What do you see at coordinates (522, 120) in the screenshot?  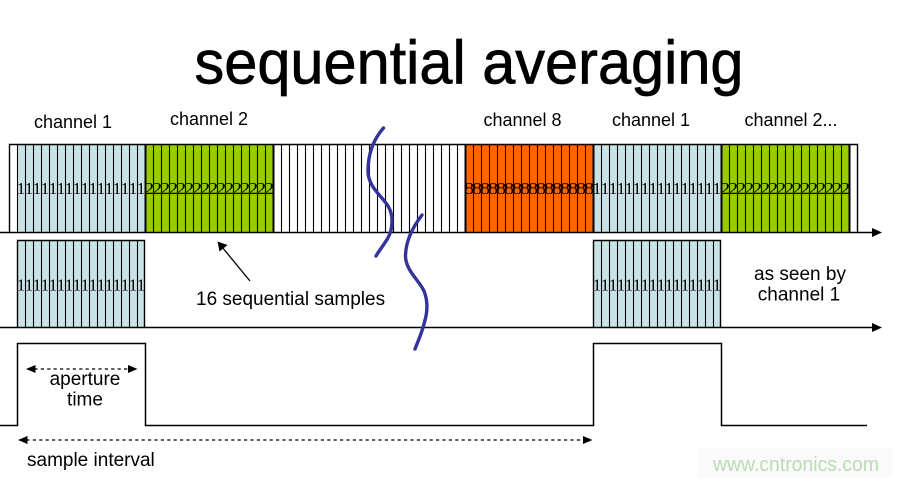 I see `svg-text: channel 8` at bounding box center [522, 120].